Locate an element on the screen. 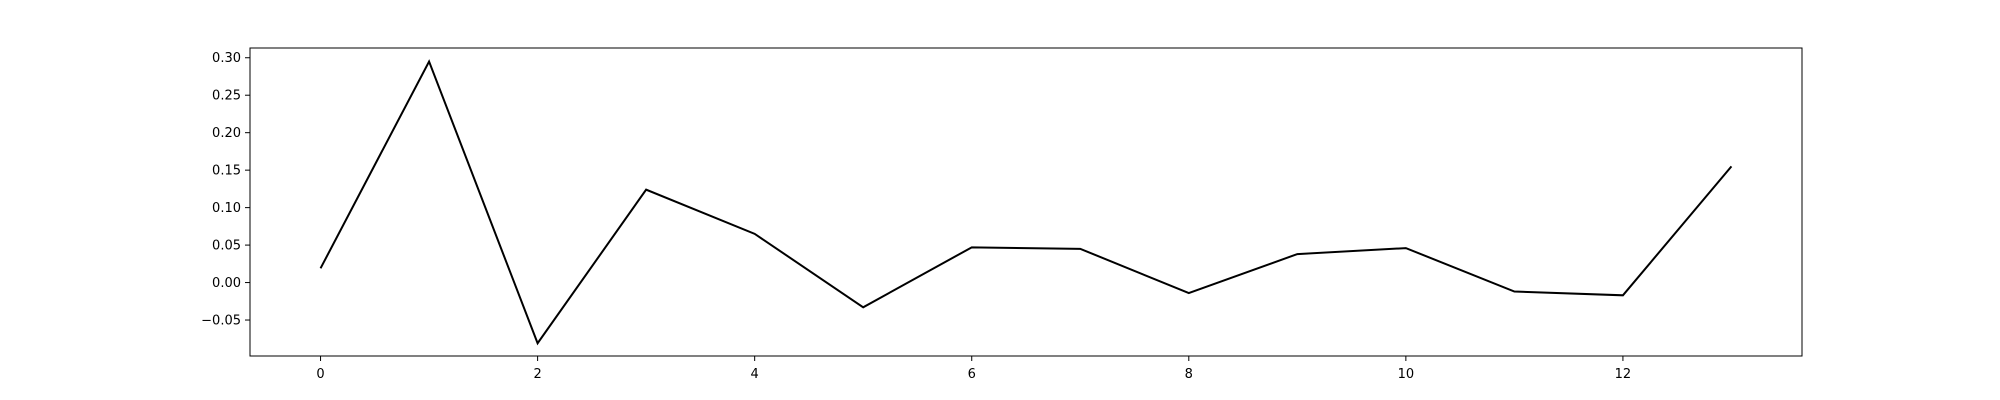  y-tick-label: 0.10 is located at coordinates (226, 208).